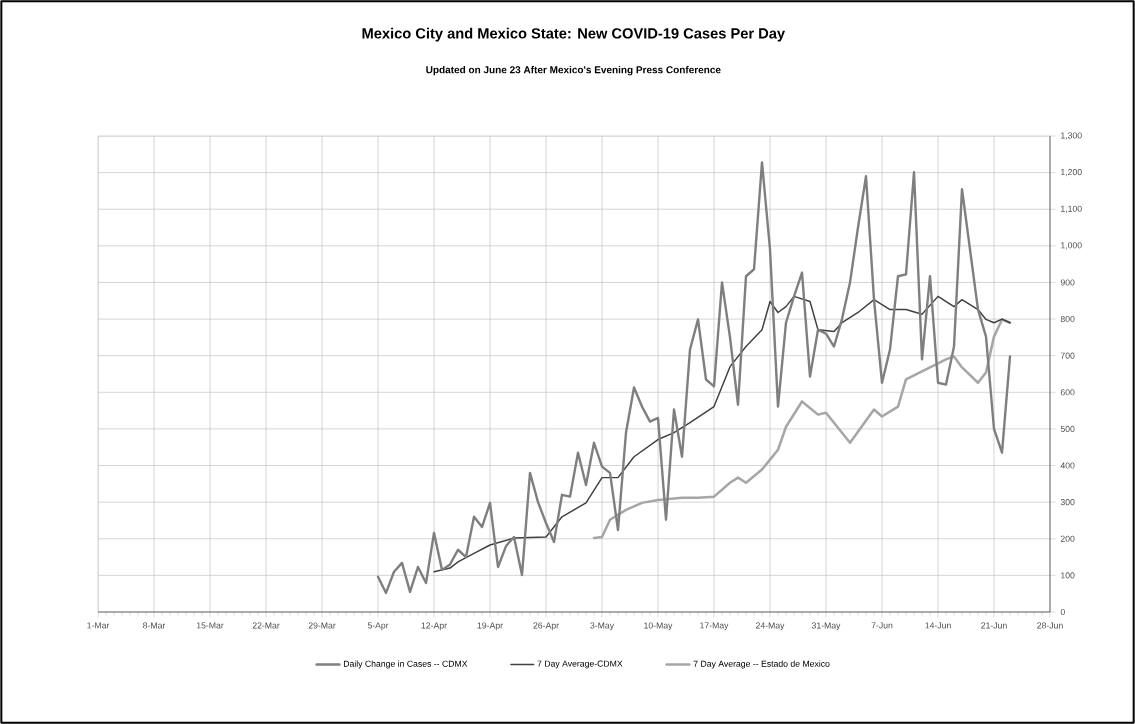 Image resolution: width=1135 pixels, height=724 pixels. What do you see at coordinates (1071, 246) in the screenshot?
I see `y-tick-label: 1,000` at bounding box center [1071, 246].